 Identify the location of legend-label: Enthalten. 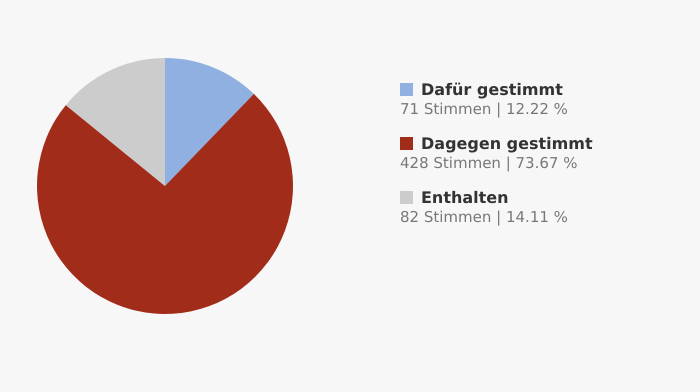
(465, 197).